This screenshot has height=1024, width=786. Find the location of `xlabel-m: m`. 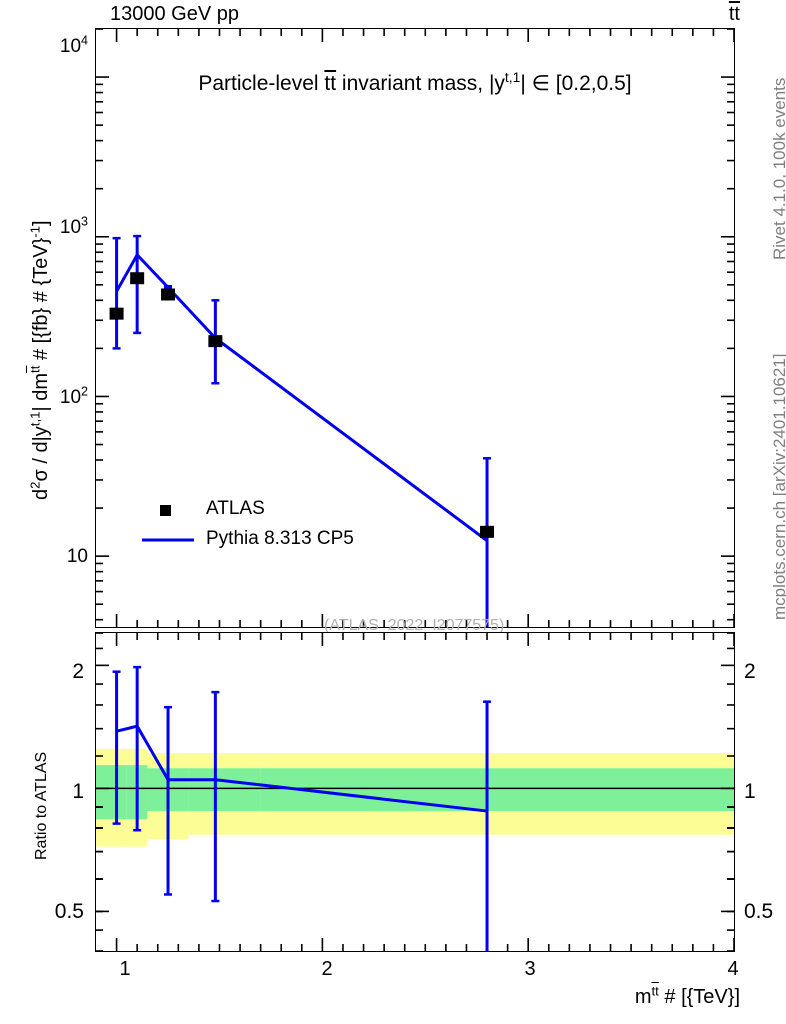

xlabel-m: m is located at coordinates (643, 997).